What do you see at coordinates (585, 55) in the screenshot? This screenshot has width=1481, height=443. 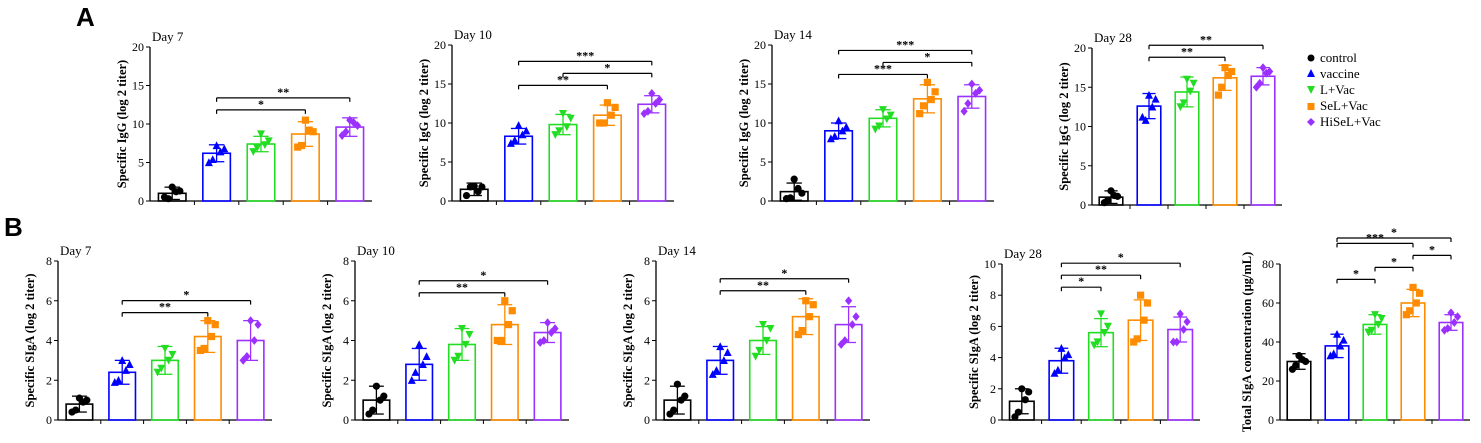 I see `significance-label: ***` at bounding box center [585, 55].